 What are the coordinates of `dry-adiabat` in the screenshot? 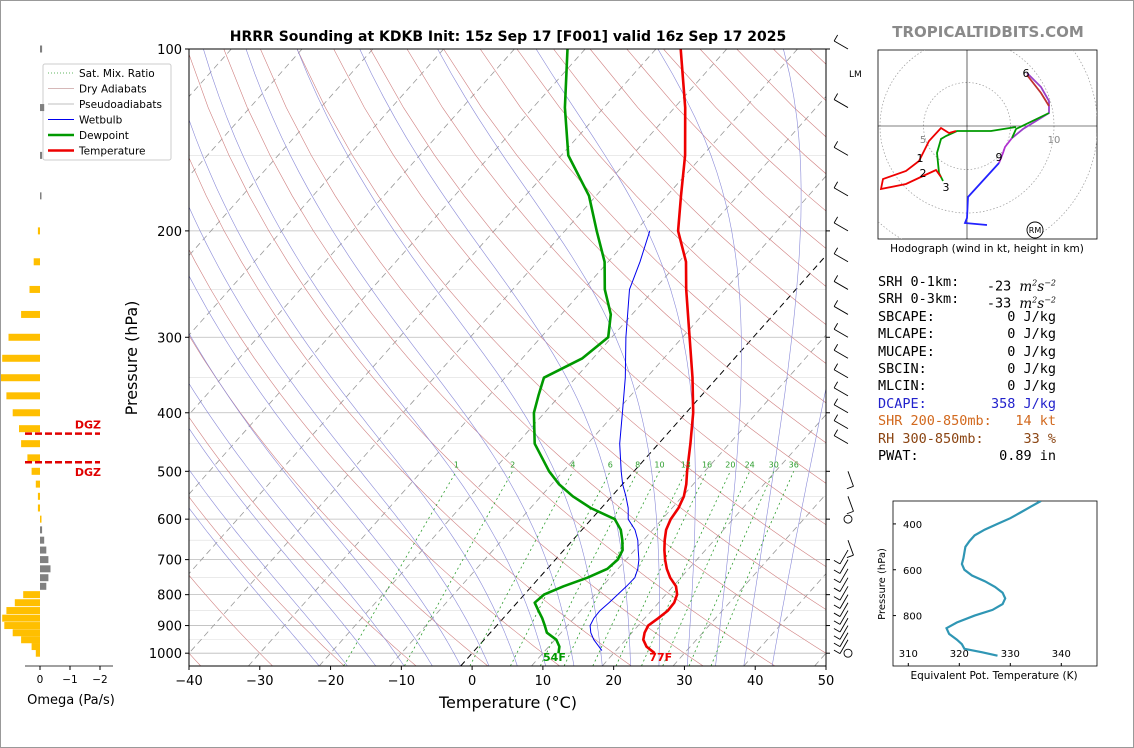 It's located at (671, 206).